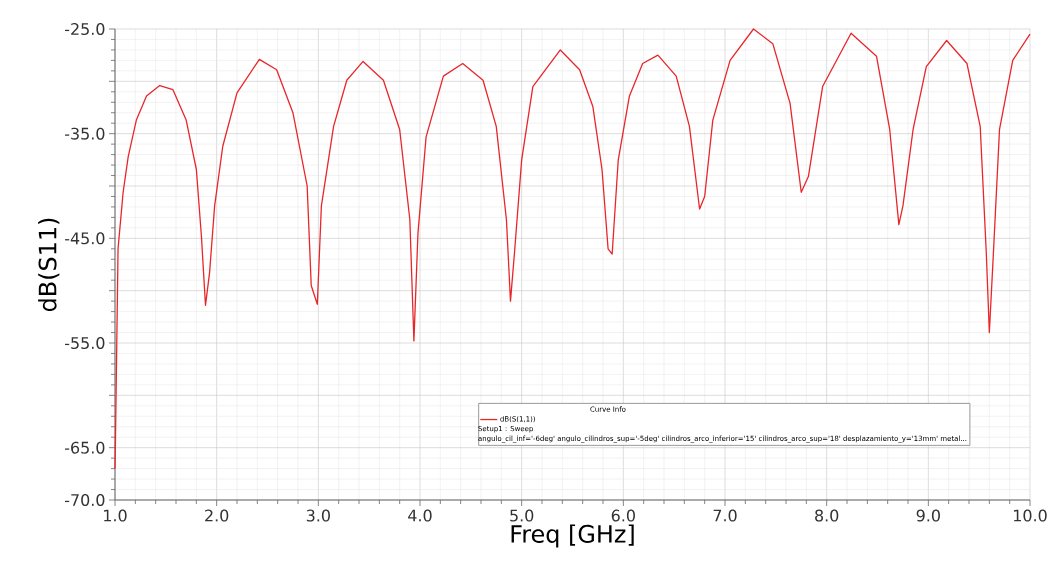  What do you see at coordinates (85, 29) in the screenshot?
I see `y-tick-label: -25.0` at bounding box center [85, 29].